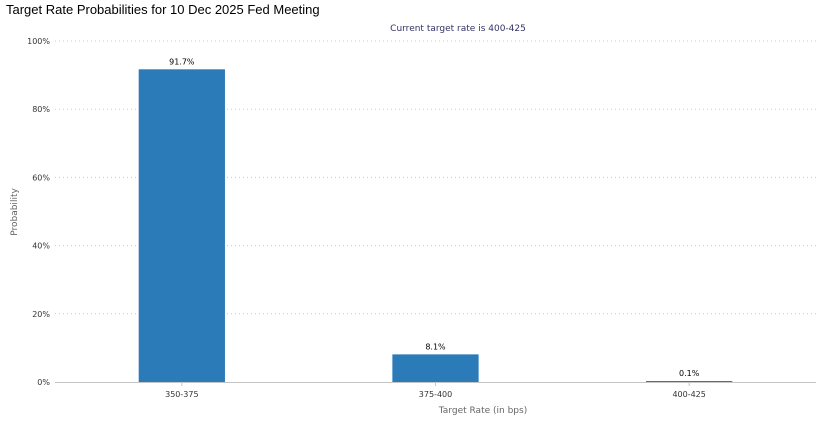 The height and width of the screenshot is (421, 816). Describe the element at coordinates (182, 61) in the screenshot. I see `data-label: 91.7%` at that location.